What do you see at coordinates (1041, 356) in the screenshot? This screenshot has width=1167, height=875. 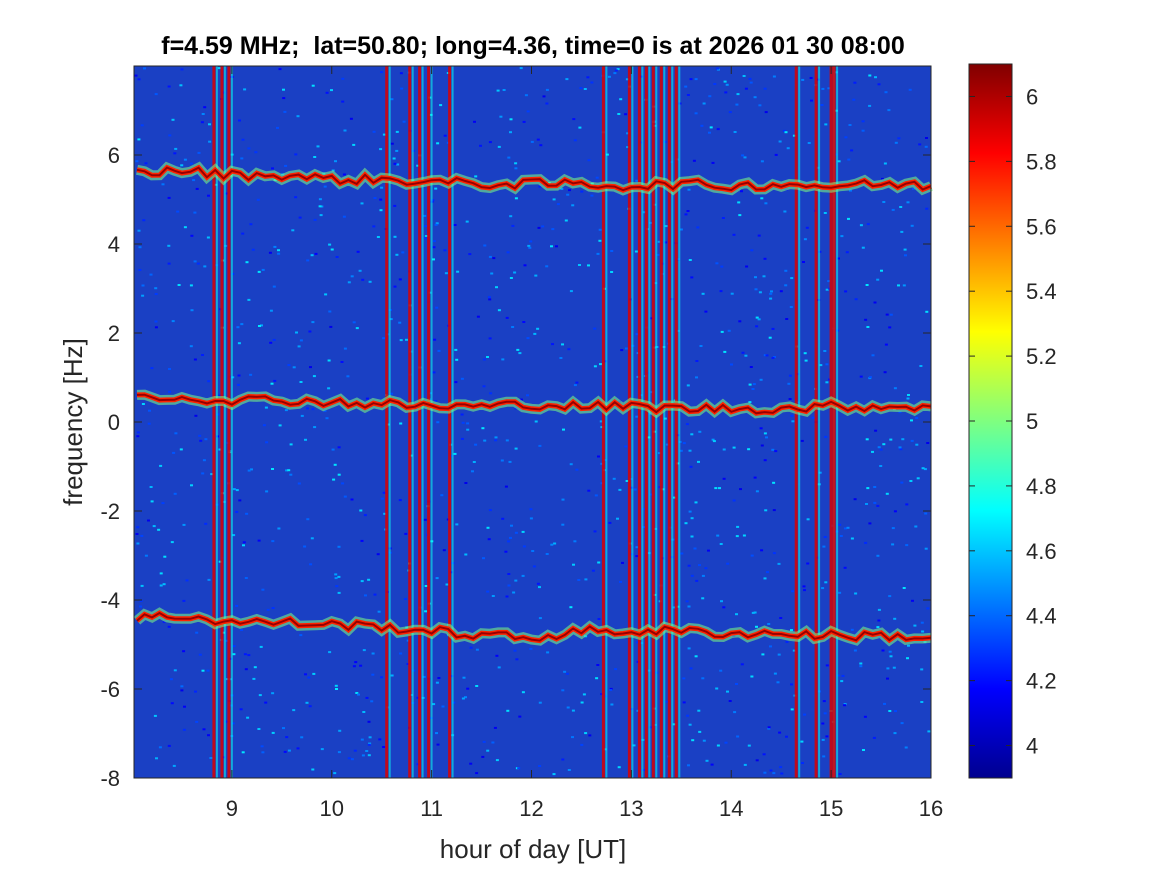 I see `colorbar-tick-label: 5.2` at bounding box center [1041, 356].